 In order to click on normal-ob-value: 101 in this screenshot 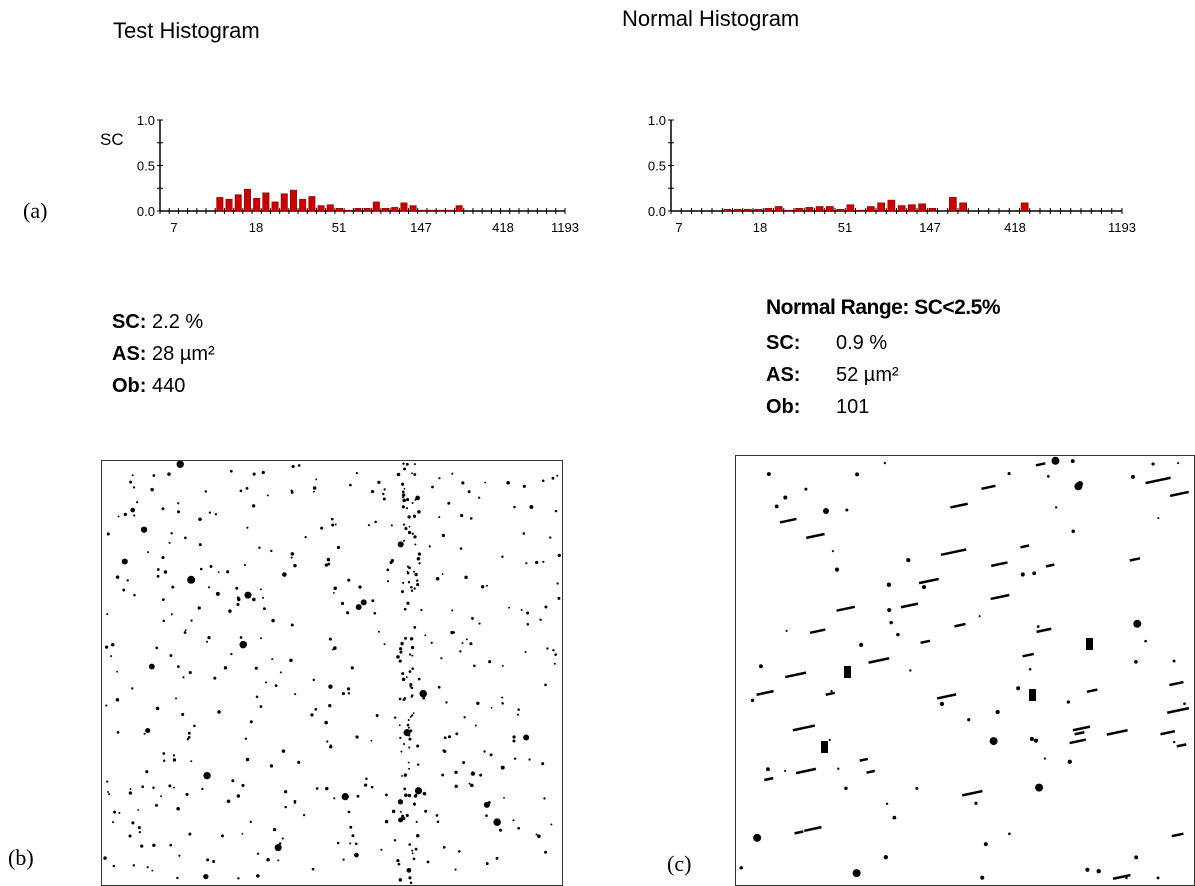, I will do `click(853, 407)`.